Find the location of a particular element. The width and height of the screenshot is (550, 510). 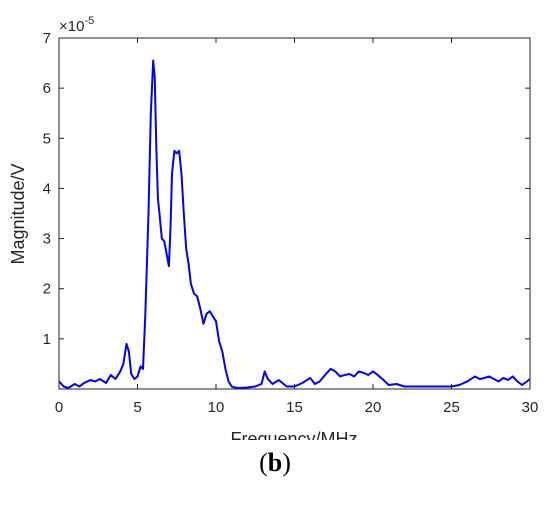

x-tick-label: 30 is located at coordinates (530, 407).